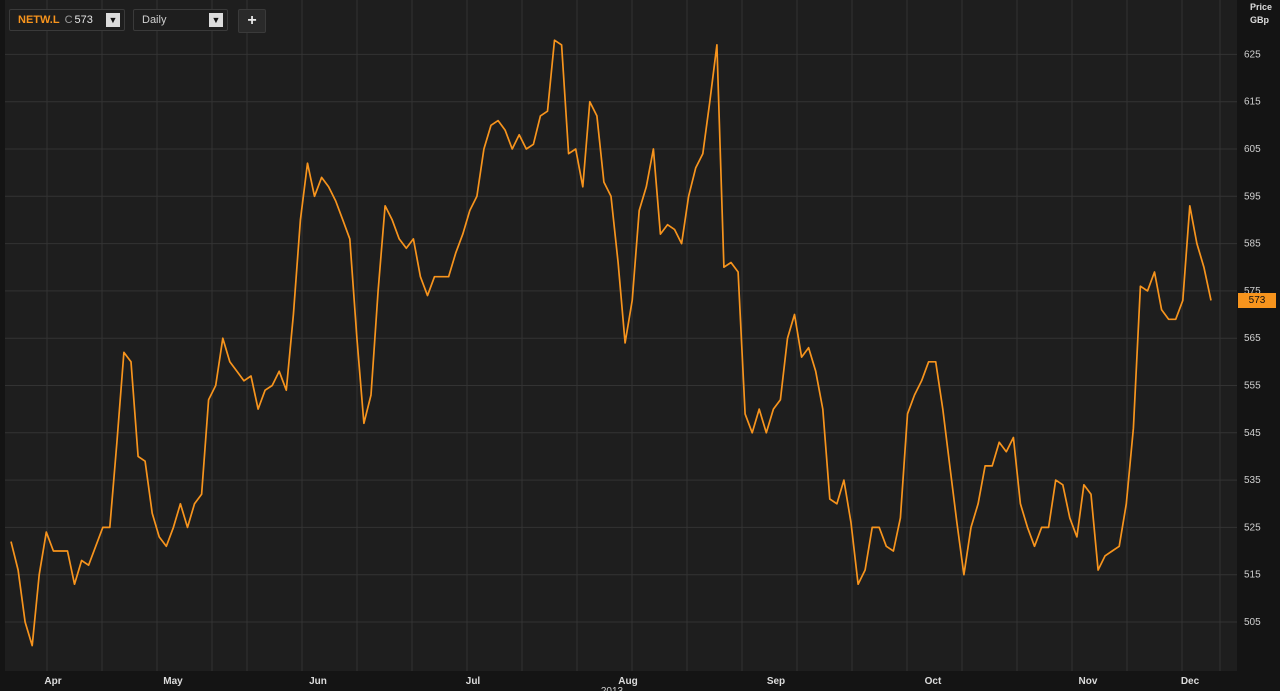 This screenshot has width=1280, height=691. Describe the element at coordinates (1252, 291) in the screenshot. I see `y-tick-label: 575` at that location.